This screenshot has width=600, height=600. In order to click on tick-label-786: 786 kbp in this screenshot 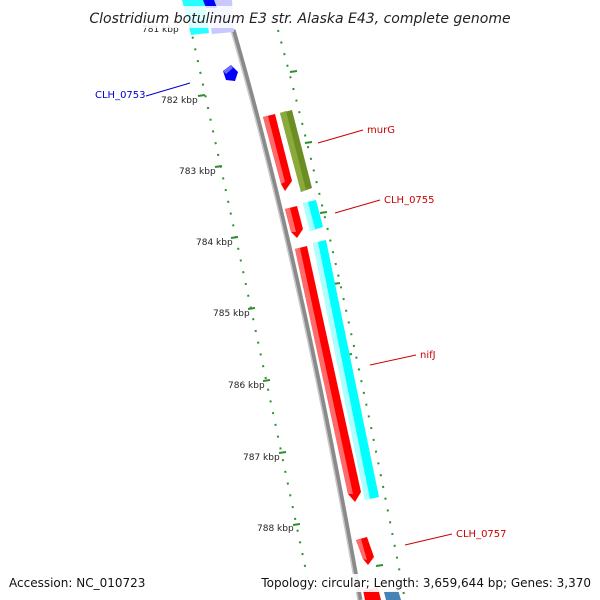, I will do `click(246, 386)`.